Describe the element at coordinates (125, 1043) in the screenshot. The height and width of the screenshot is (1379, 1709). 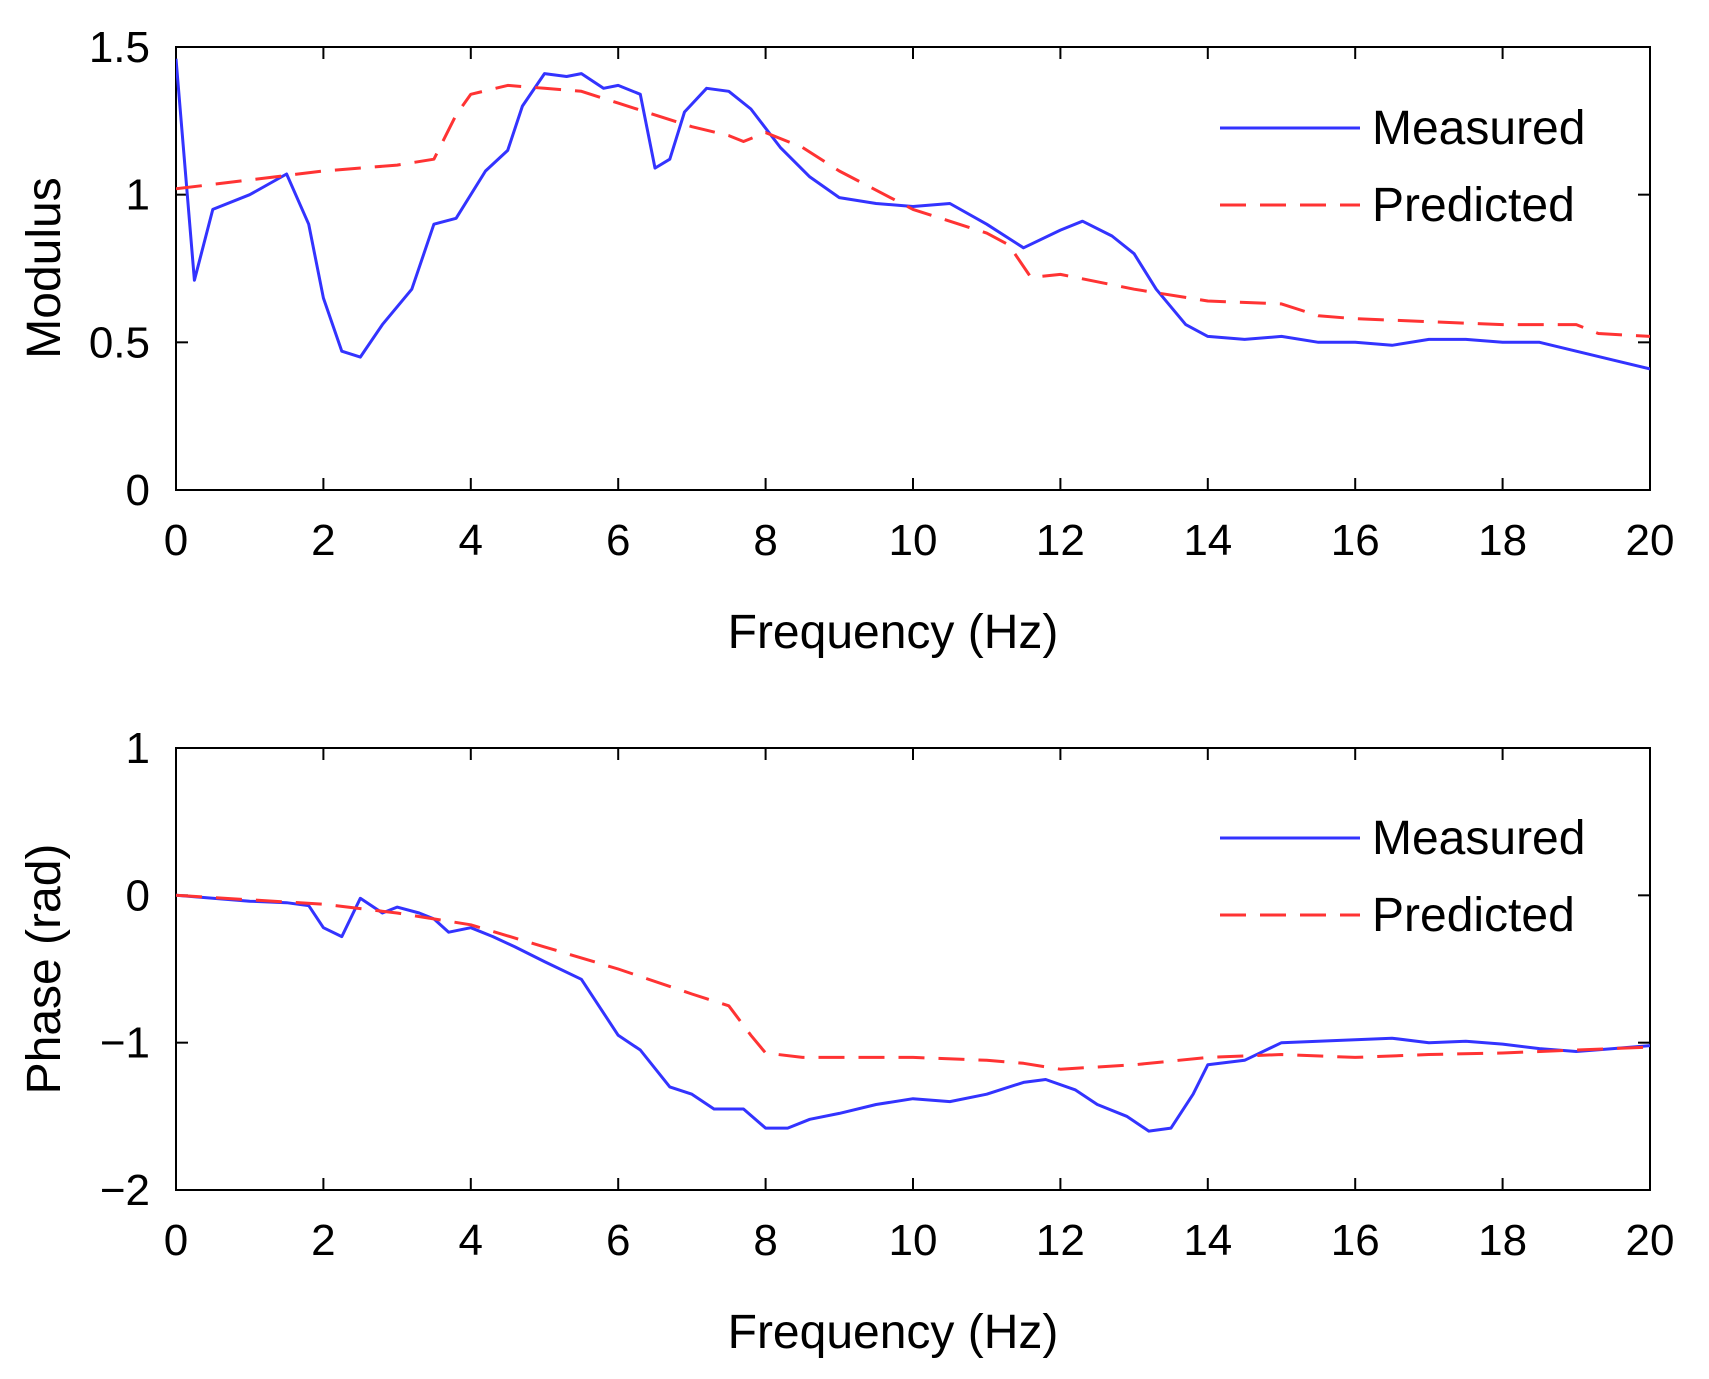
I see `phase-y-tick-label: −1` at that location.